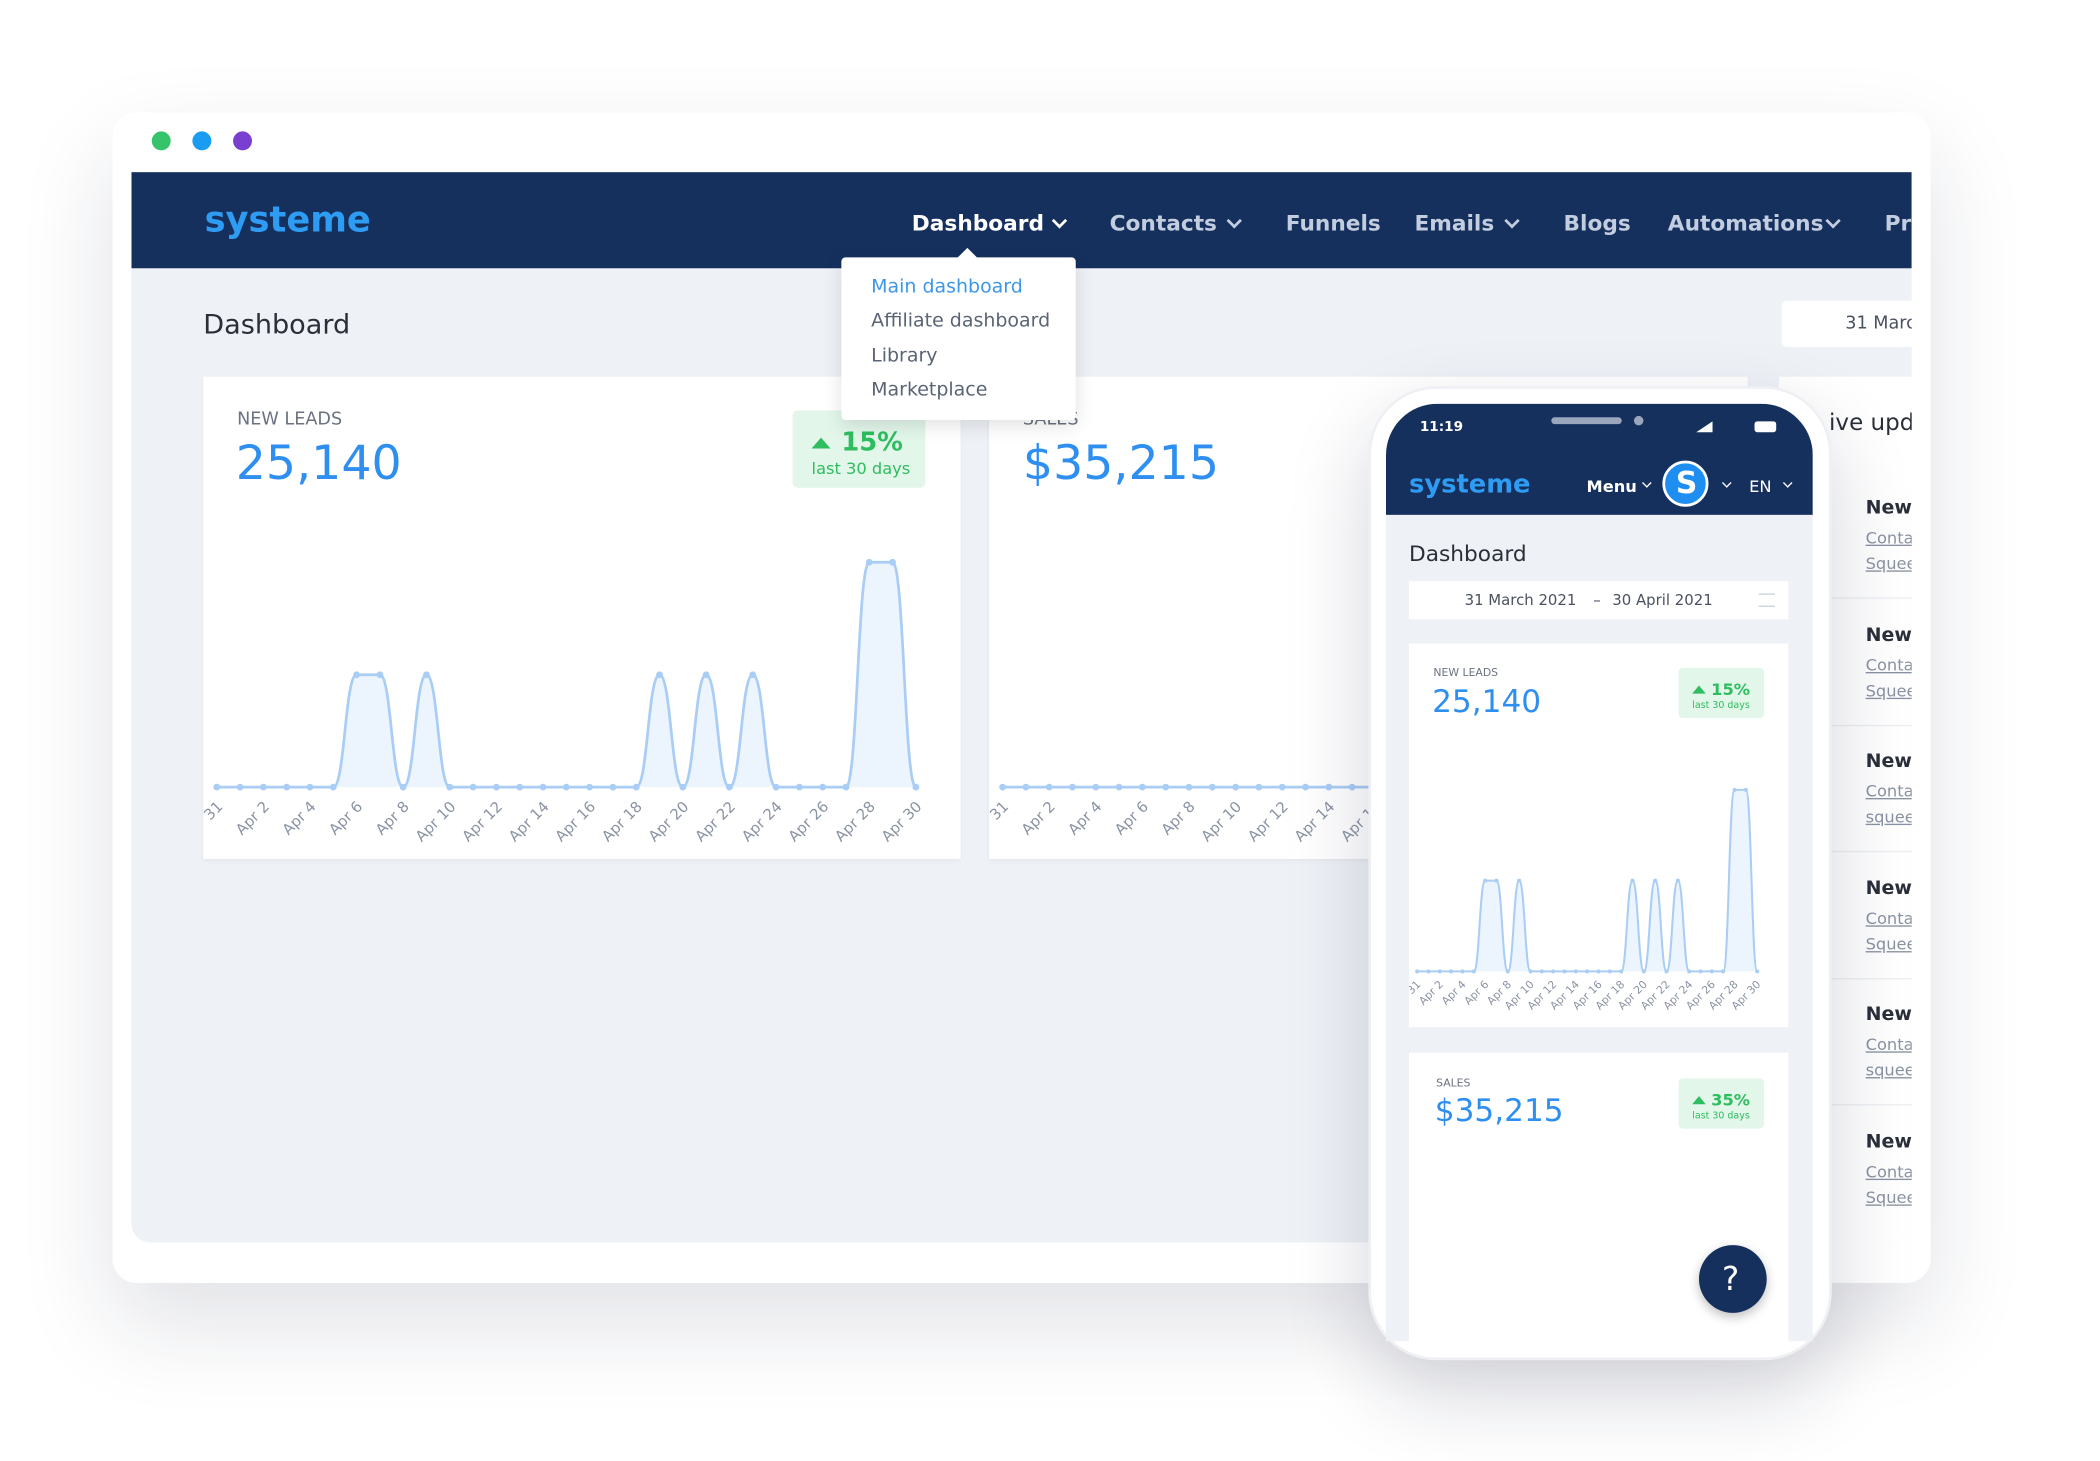 The image size is (2100, 1461). What do you see at coordinates (1333, 223) in the screenshot?
I see `nav-item: Funnels` at bounding box center [1333, 223].